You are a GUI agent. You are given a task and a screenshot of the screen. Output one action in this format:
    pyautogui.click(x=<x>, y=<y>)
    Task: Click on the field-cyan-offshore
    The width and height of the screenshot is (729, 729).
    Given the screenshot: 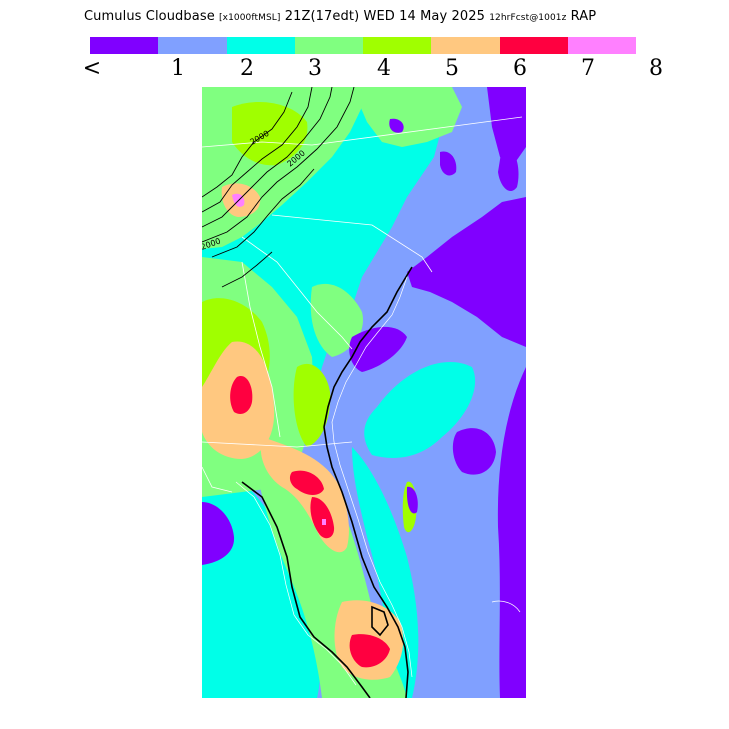 What is the action you would take?
    pyautogui.click(x=420, y=409)
    